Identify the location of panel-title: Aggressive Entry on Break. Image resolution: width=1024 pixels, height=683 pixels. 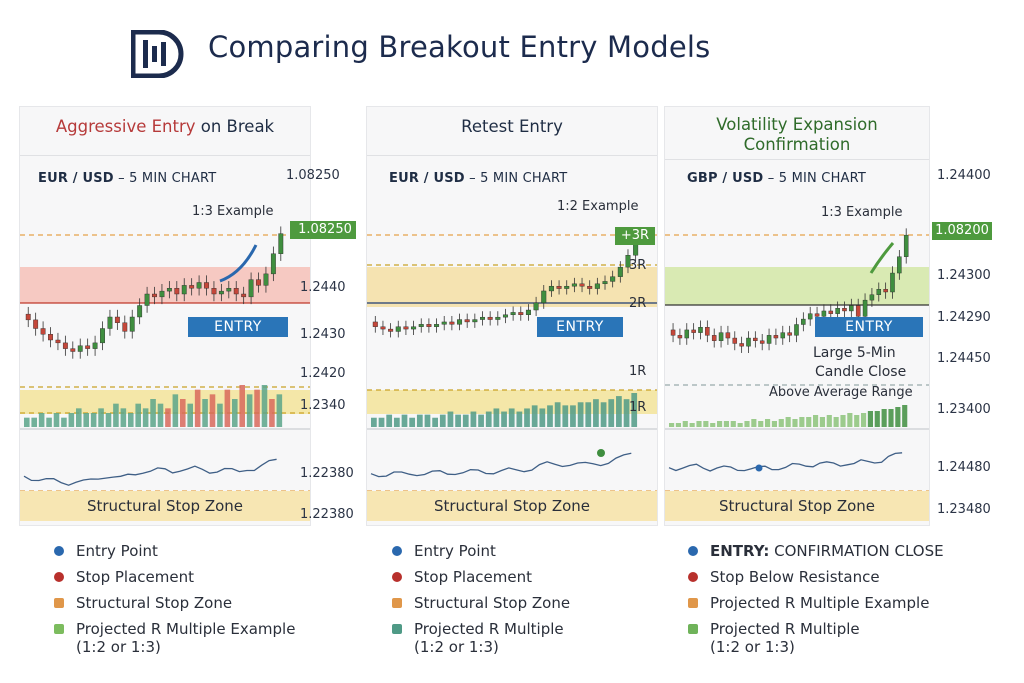
(165, 127).